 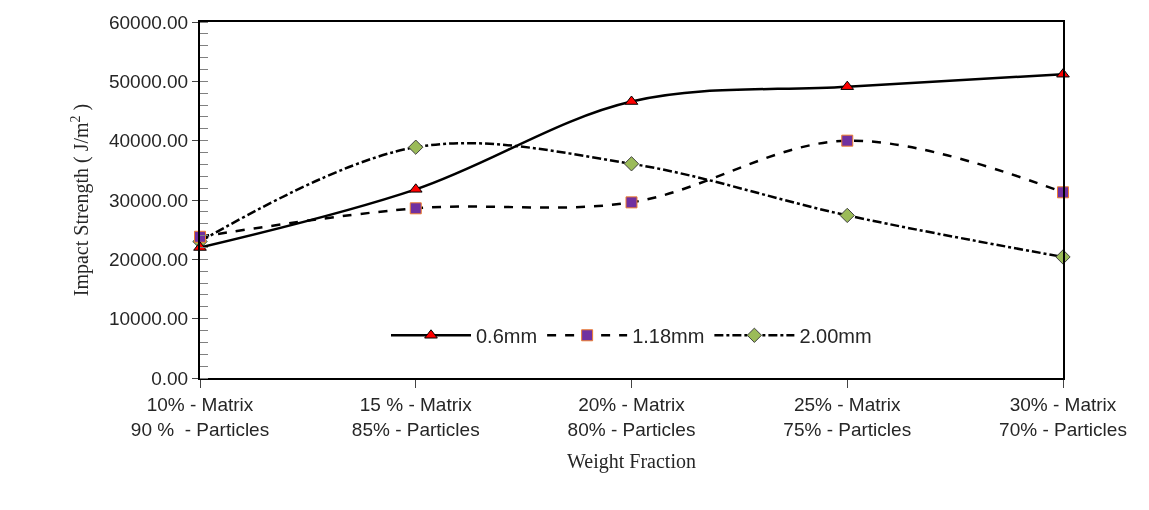 What do you see at coordinates (148, 259) in the screenshot?
I see `y-tick-label: 20000.00` at bounding box center [148, 259].